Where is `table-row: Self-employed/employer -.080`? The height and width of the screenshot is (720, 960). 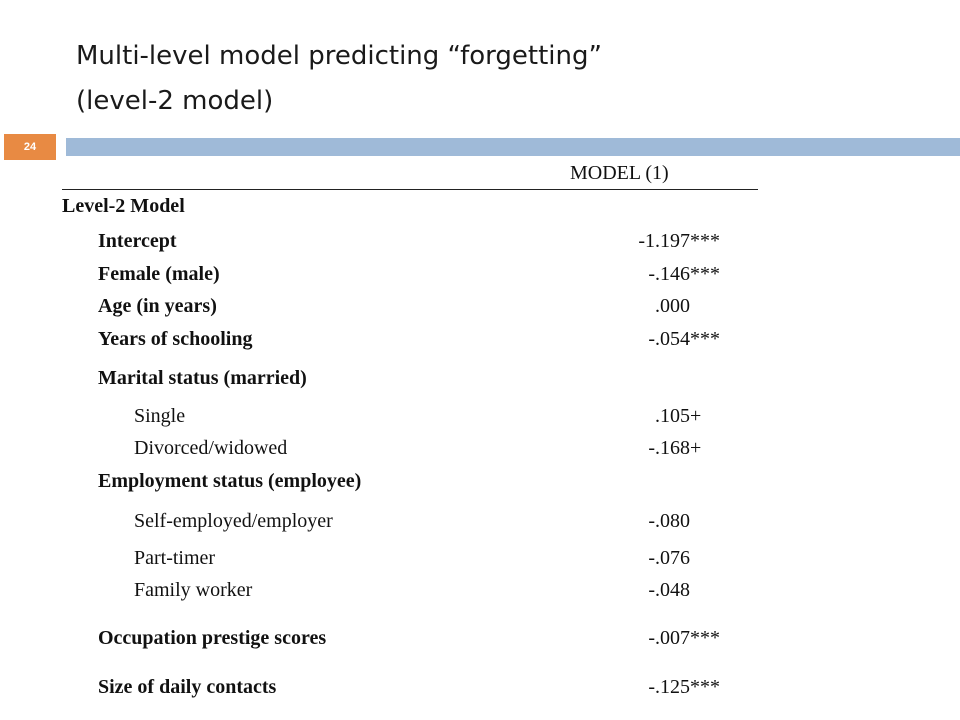 table-row: Self-employed/employer -.080 is located at coordinates (480, 523).